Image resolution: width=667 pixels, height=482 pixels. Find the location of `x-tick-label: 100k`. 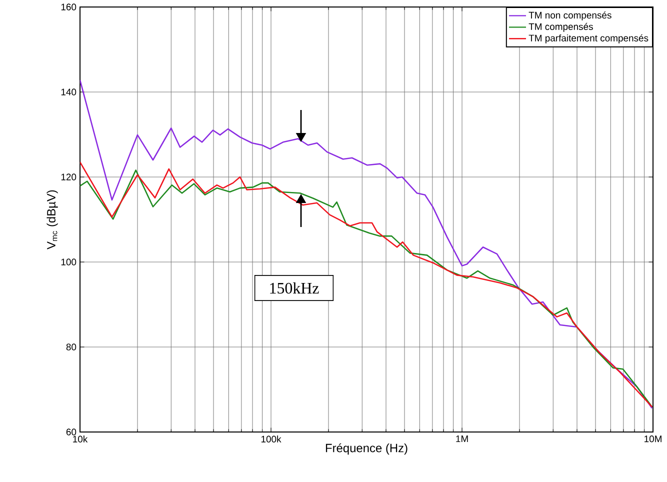

x-tick-label: 100k is located at coordinates (271, 439).